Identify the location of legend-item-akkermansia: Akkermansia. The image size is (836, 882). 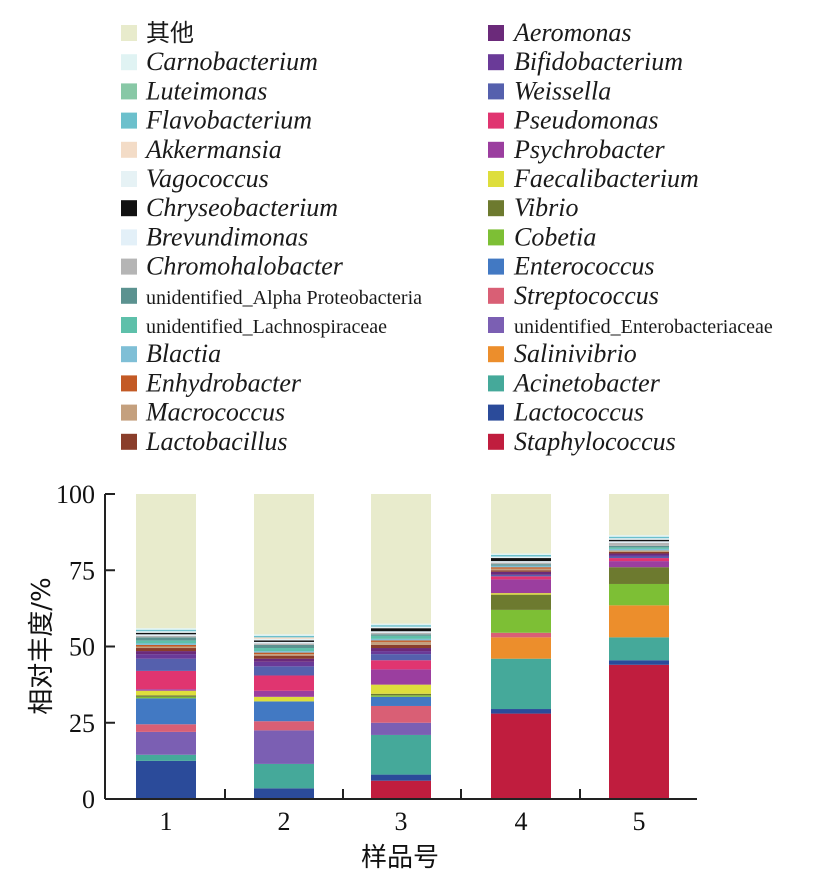
(201, 149).